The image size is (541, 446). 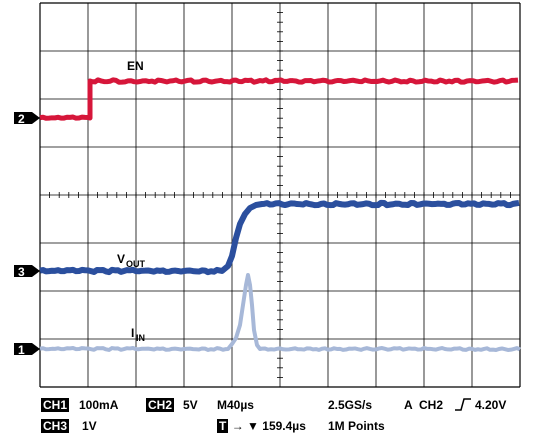 What do you see at coordinates (350, 405) in the screenshot?
I see `sample-rate: 2.5GS/s` at bounding box center [350, 405].